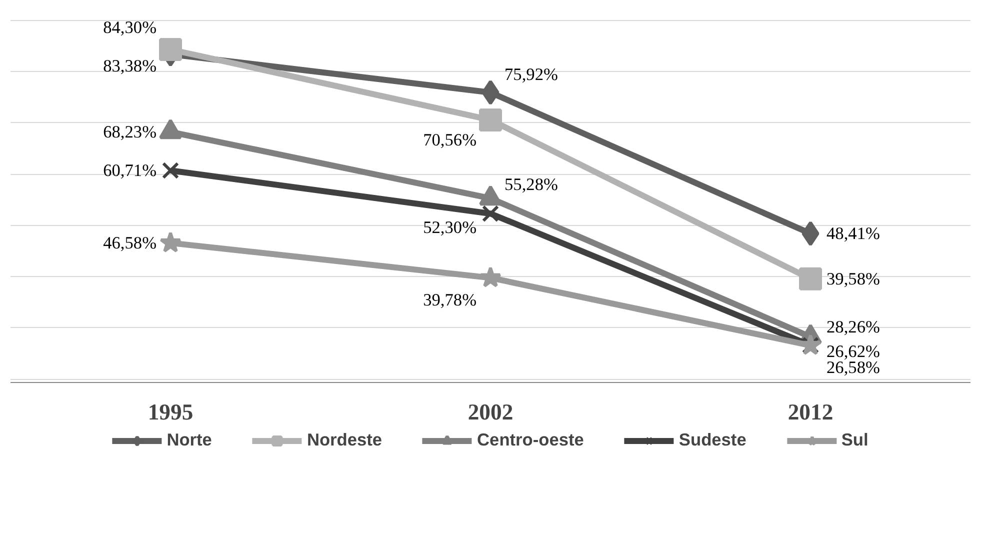 Image resolution: width=986 pixels, height=554 pixels. What do you see at coordinates (450, 228) in the screenshot?
I see `data-label: 52,30%` at bounding box center [450, 228].